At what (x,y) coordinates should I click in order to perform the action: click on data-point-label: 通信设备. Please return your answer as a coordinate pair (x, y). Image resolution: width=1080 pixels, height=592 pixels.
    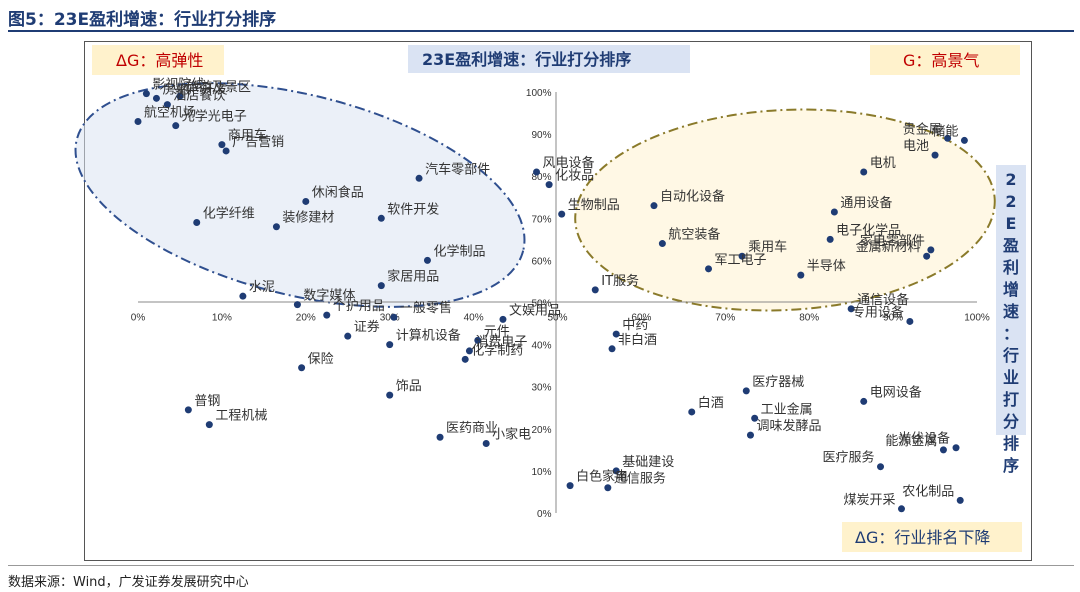
    Looking at the image, I should click on (883, 300).